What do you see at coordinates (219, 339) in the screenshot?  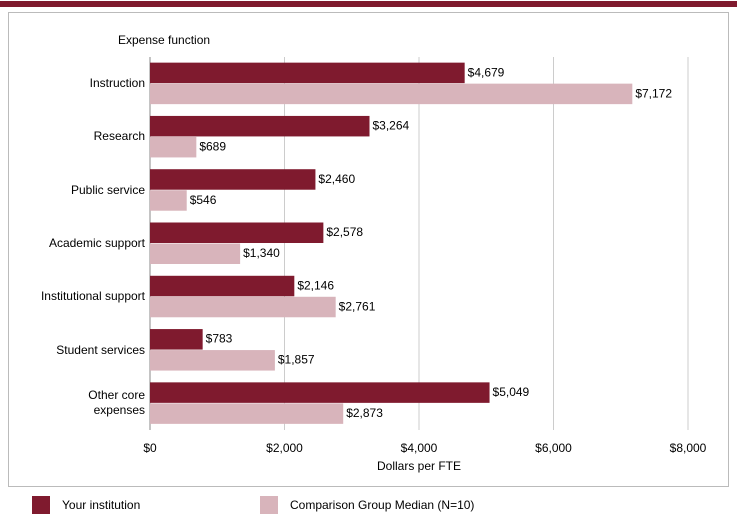 I see `value-label: $783` at bounding box center [219, 339].